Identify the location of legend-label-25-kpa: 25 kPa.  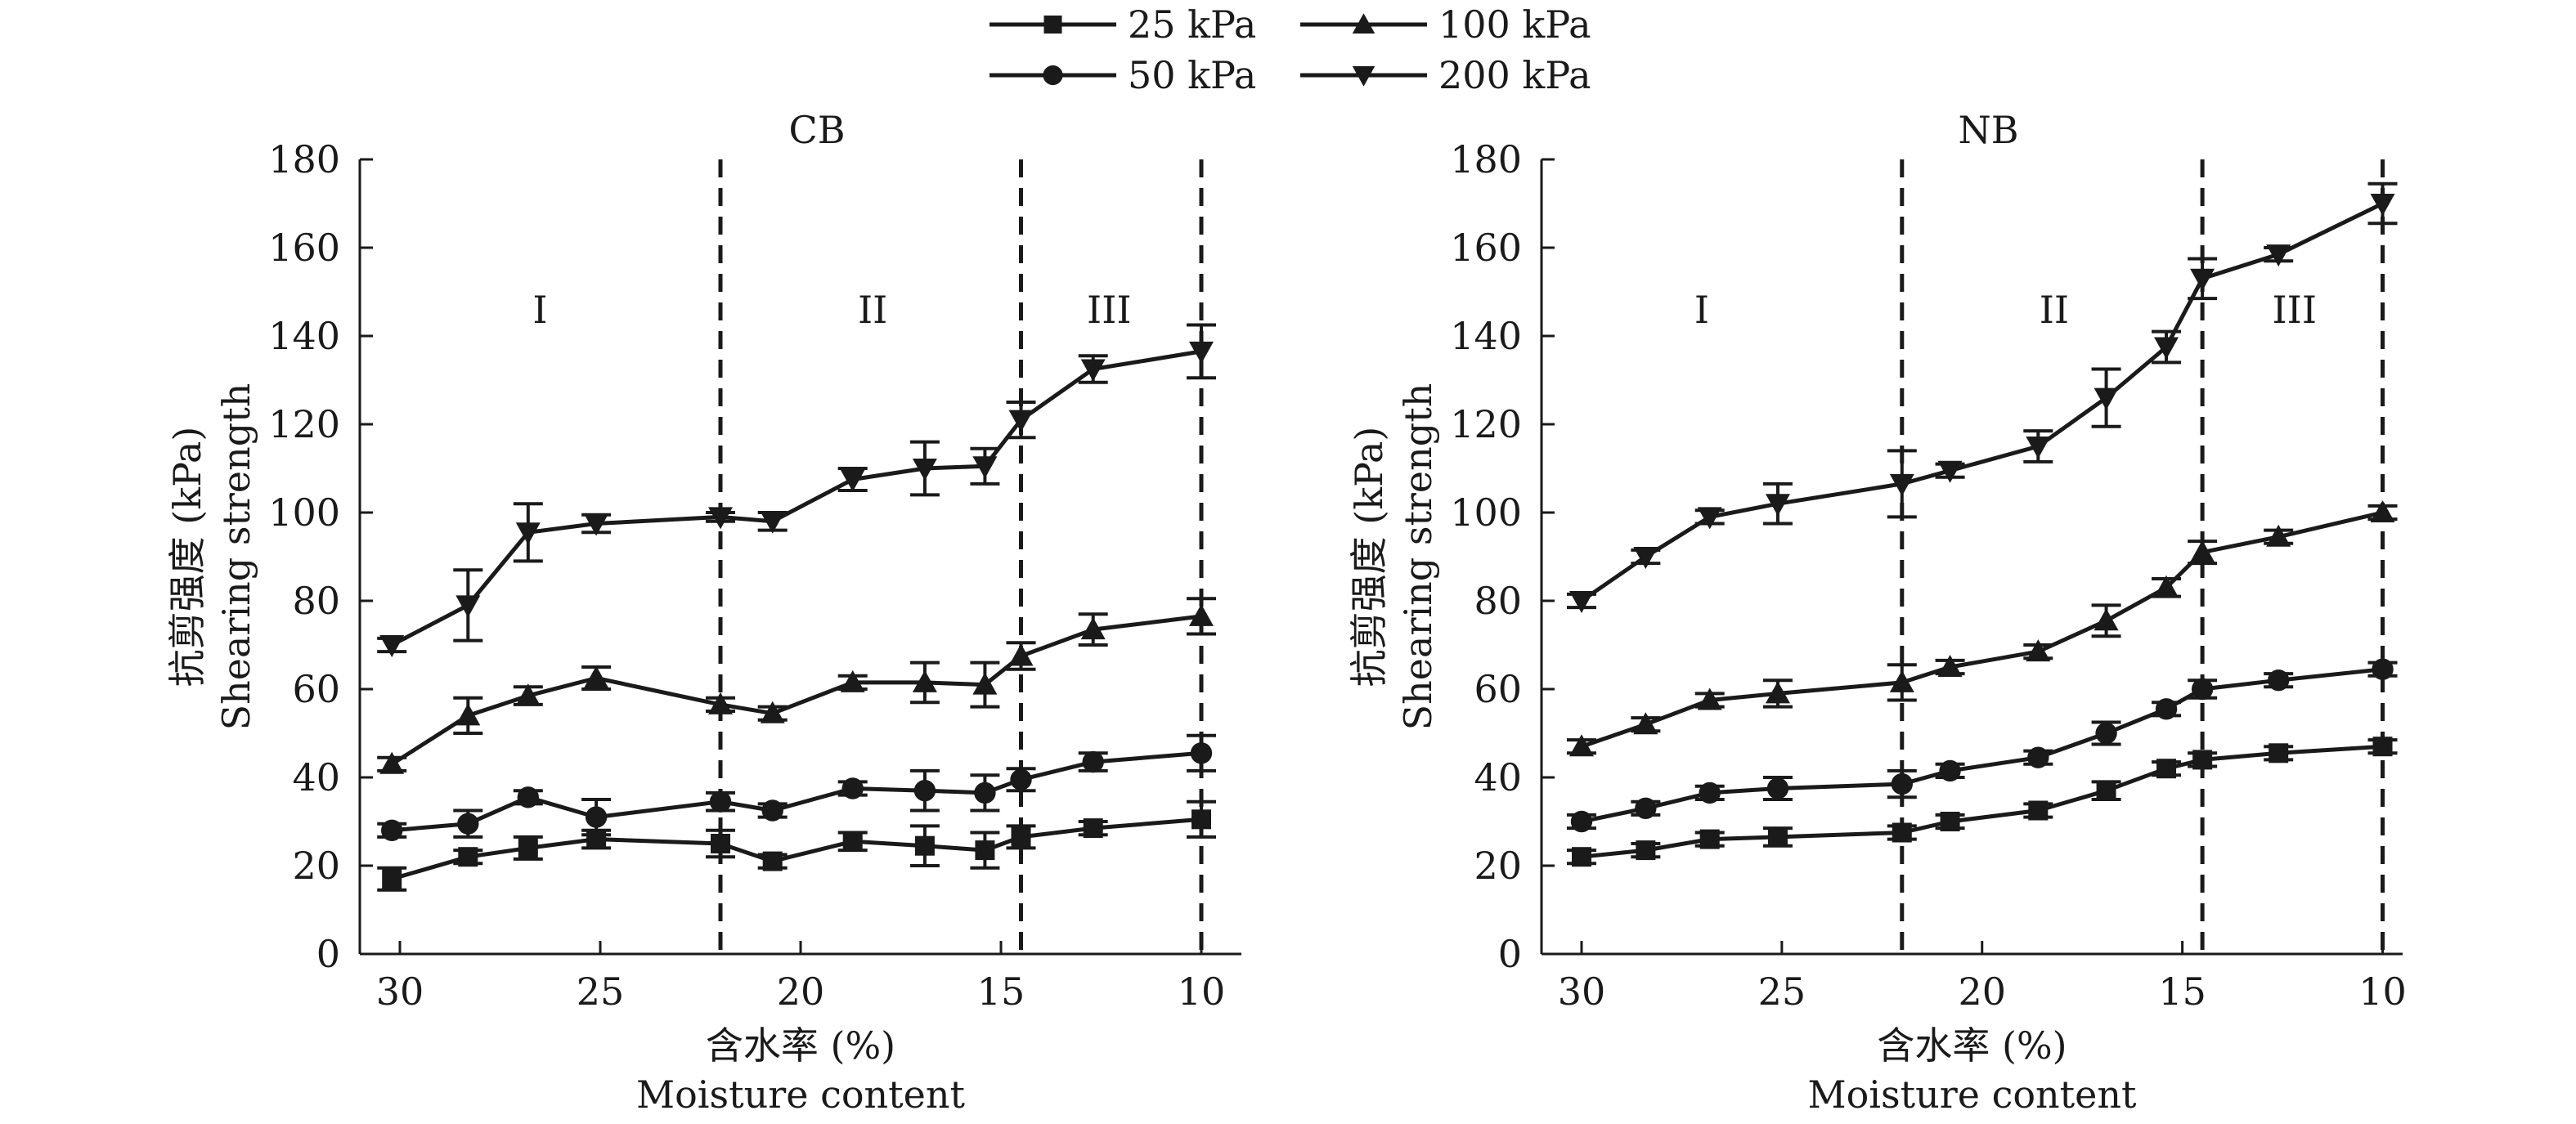
(1192, 24).